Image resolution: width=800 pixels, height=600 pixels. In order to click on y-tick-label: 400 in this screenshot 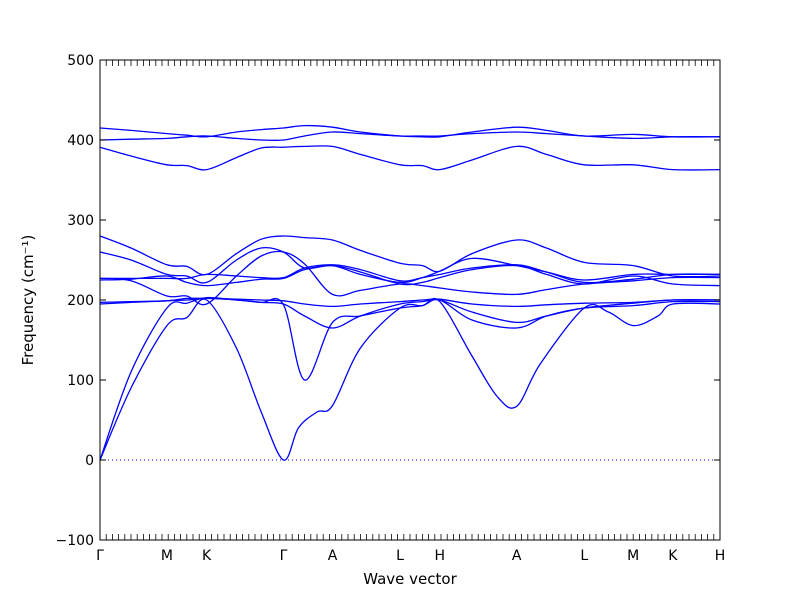, I will do `click(80, 141)`.